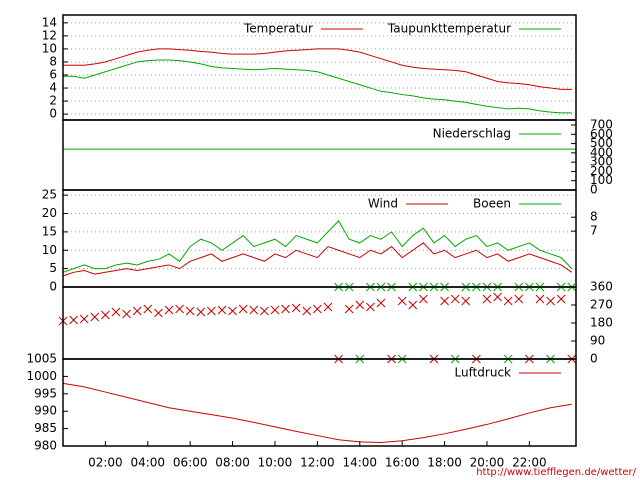  I want to click on legend-label: Taupunkttemperatur, so click(449, 29).